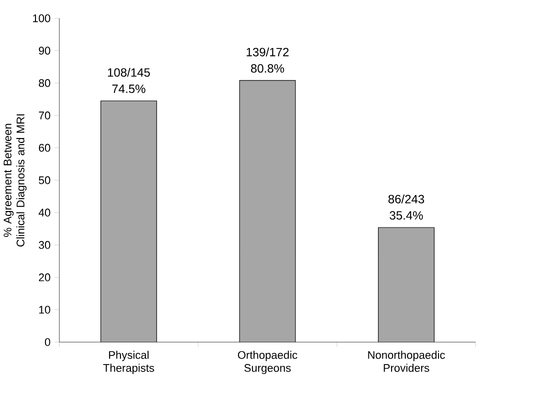 This screenshot has width=546, height=410. Describe the element at coordinates (44, 116) in the screenshot. I see `y-tick-label: 70` at that location.